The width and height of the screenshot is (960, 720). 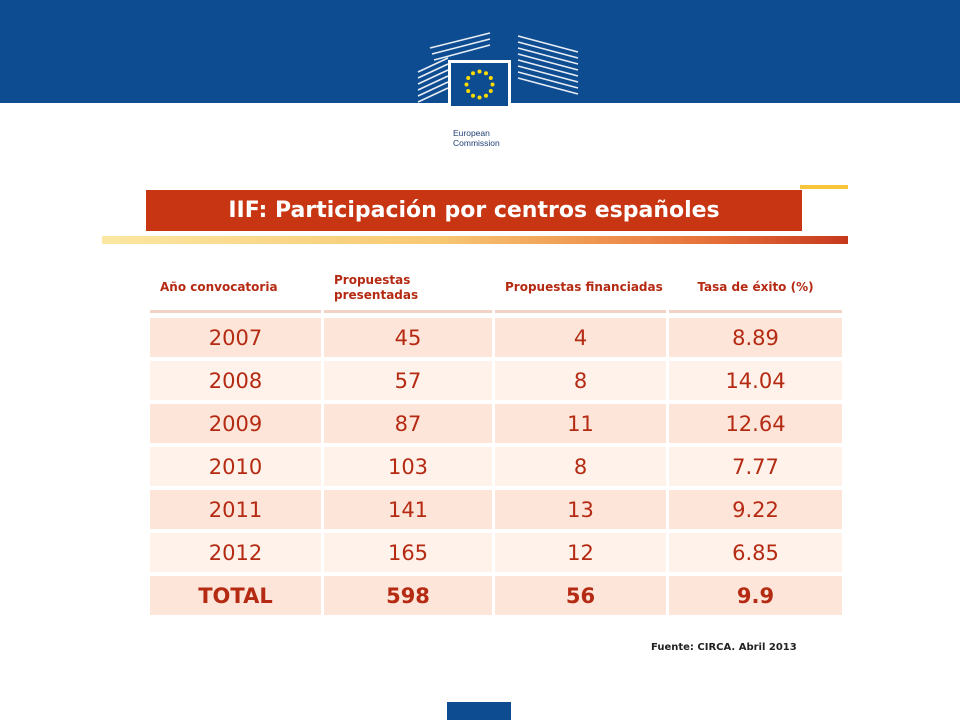 I want to click on cell-success-rate: 14.04, so click(x=755, y=380).